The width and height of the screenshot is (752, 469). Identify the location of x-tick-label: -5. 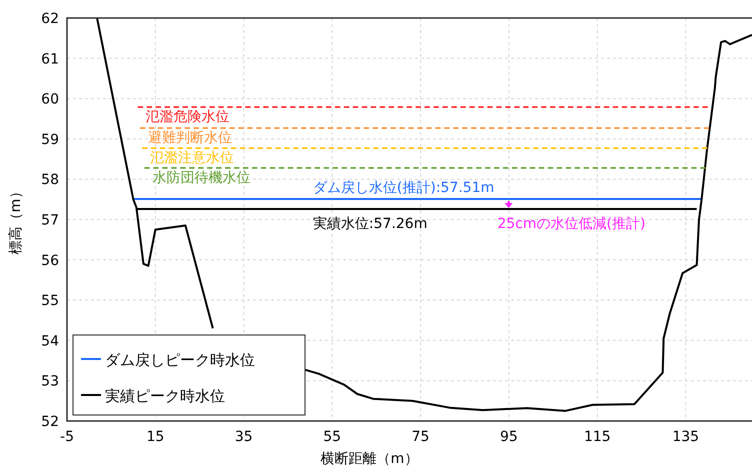
(67, 437).